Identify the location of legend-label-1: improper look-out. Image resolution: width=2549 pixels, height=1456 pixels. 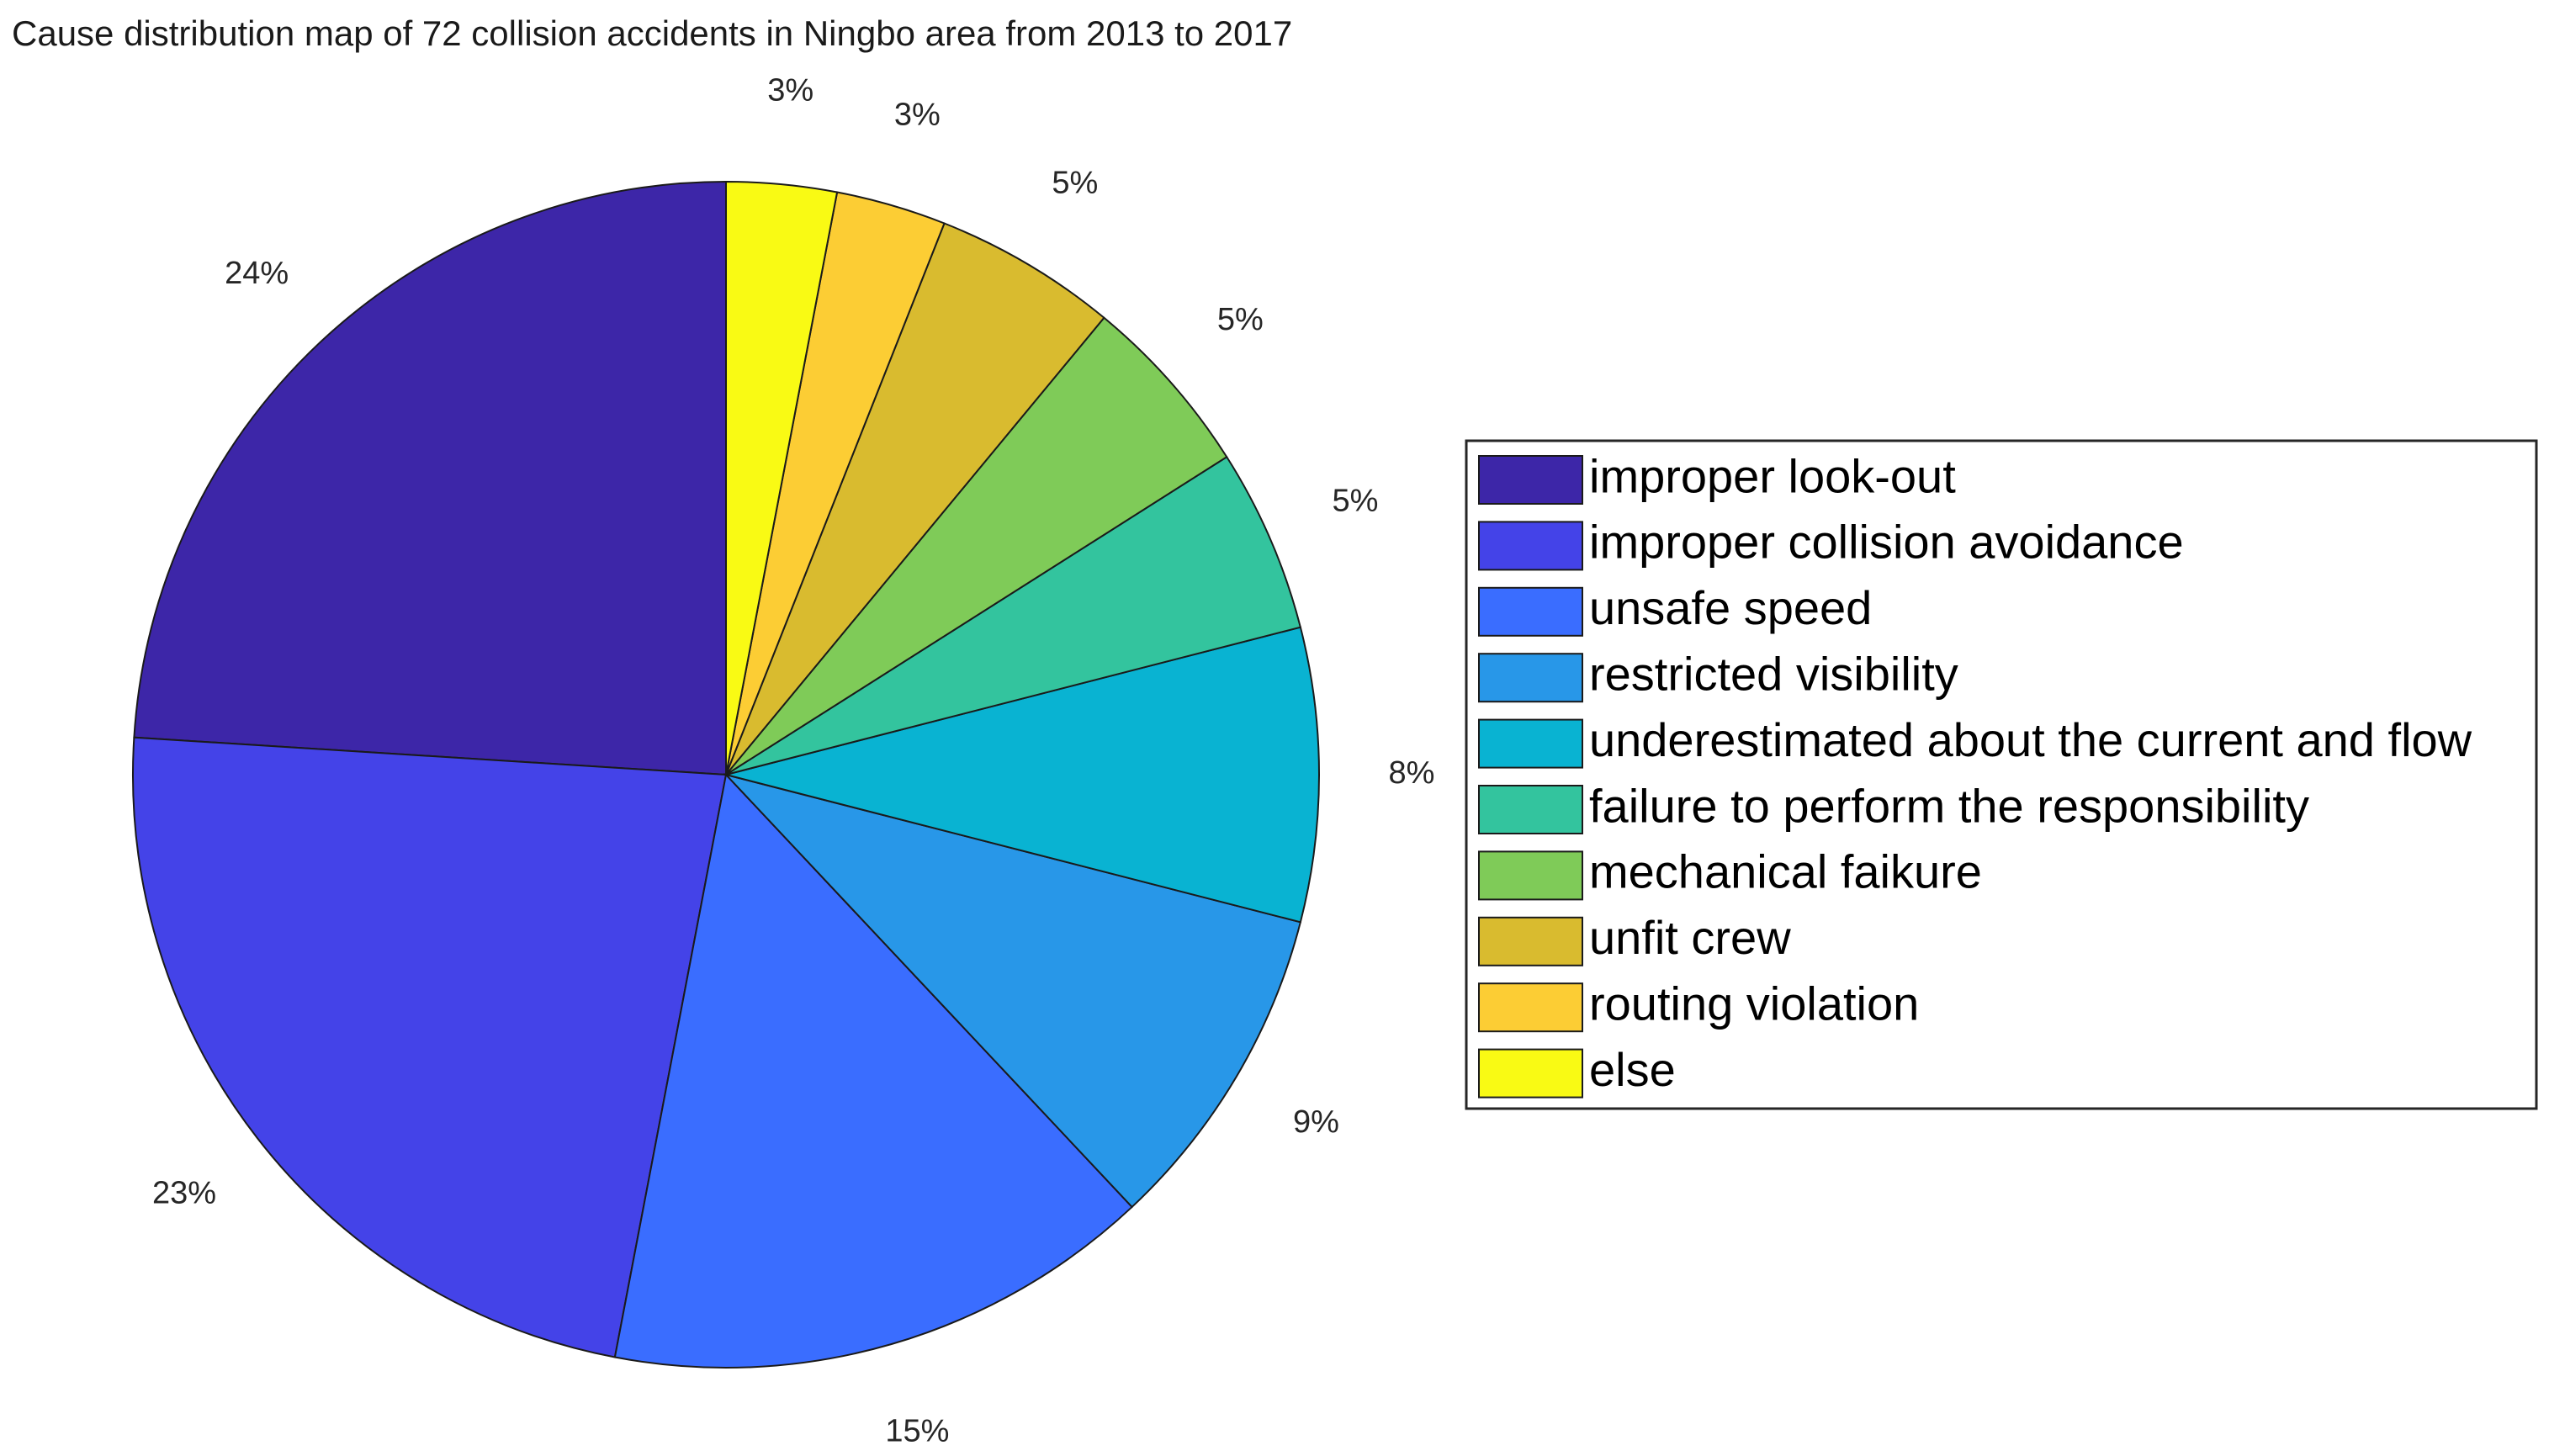
(1772, 475).